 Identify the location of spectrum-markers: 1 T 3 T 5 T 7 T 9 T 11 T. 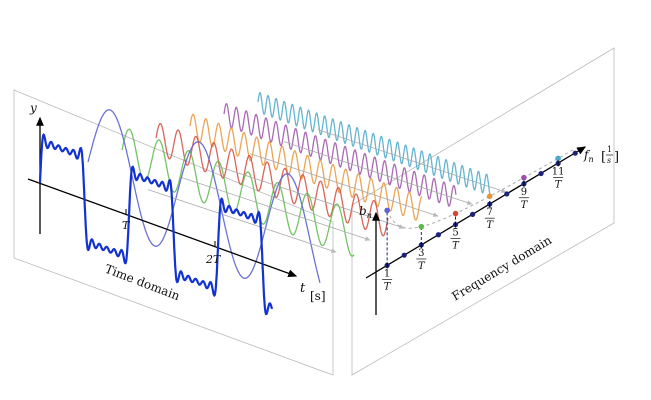
(480, 221).